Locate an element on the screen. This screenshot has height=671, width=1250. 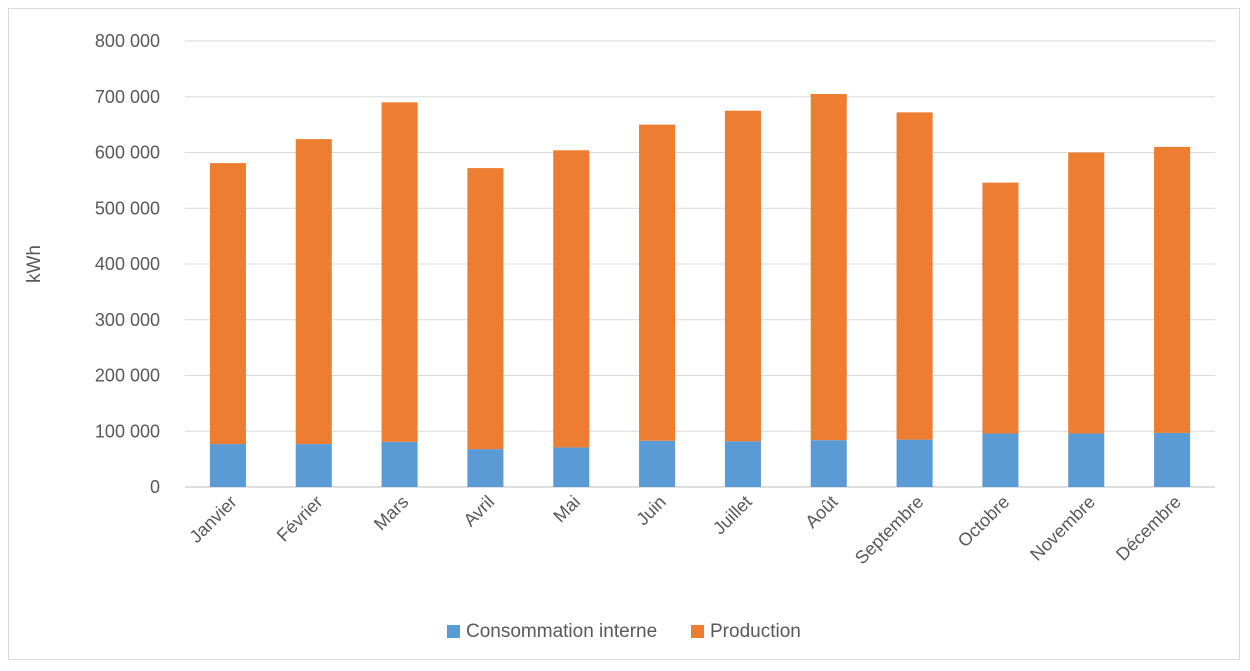
y-tick-label: 800 000 is located at coordinates (127, 41).